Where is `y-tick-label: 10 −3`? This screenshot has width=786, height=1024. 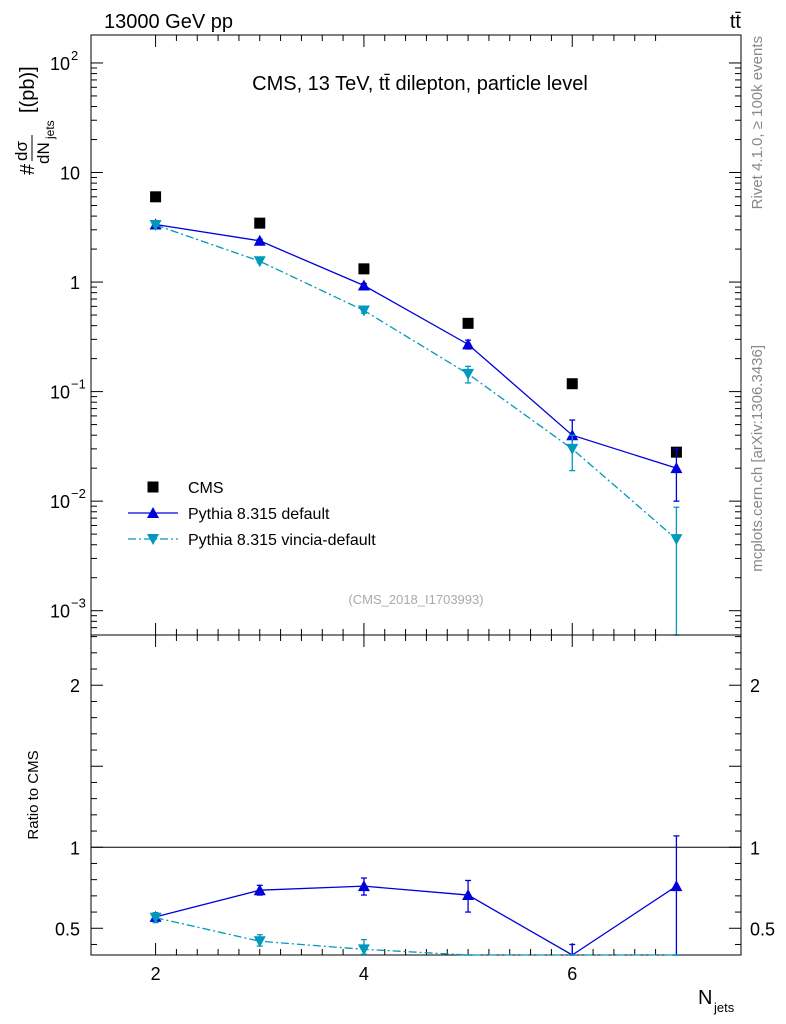
y-tick-label: 10 −3 is located at coordinates (68, 609).